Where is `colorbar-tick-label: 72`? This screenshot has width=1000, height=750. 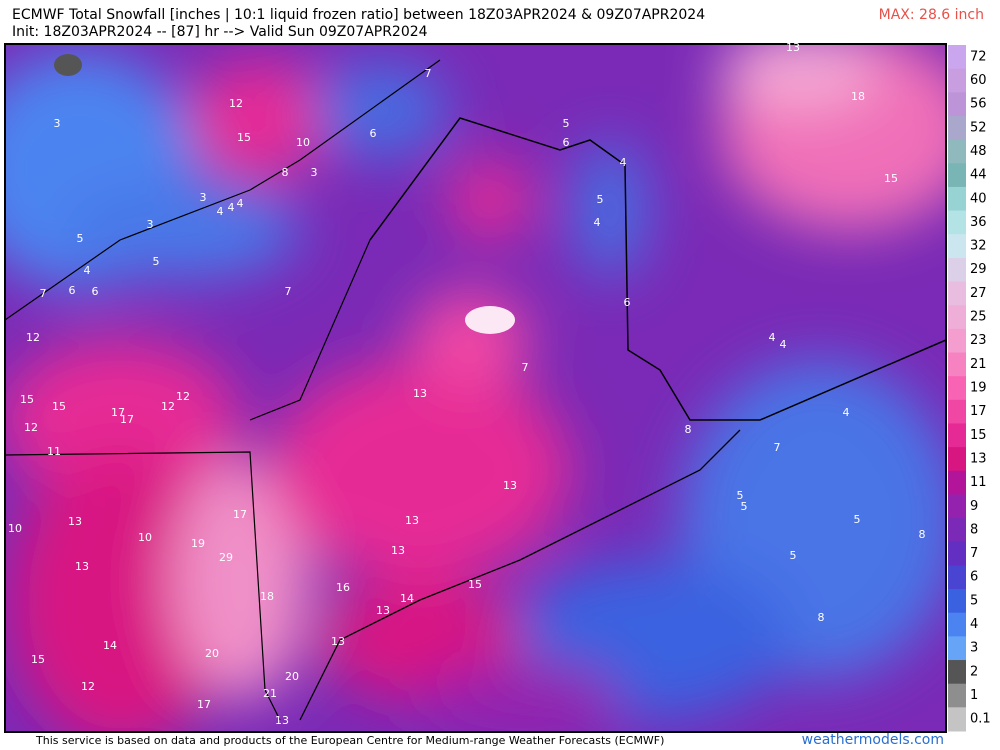 colorbar-tick-label: 72 is located at coordinates (978, 56).